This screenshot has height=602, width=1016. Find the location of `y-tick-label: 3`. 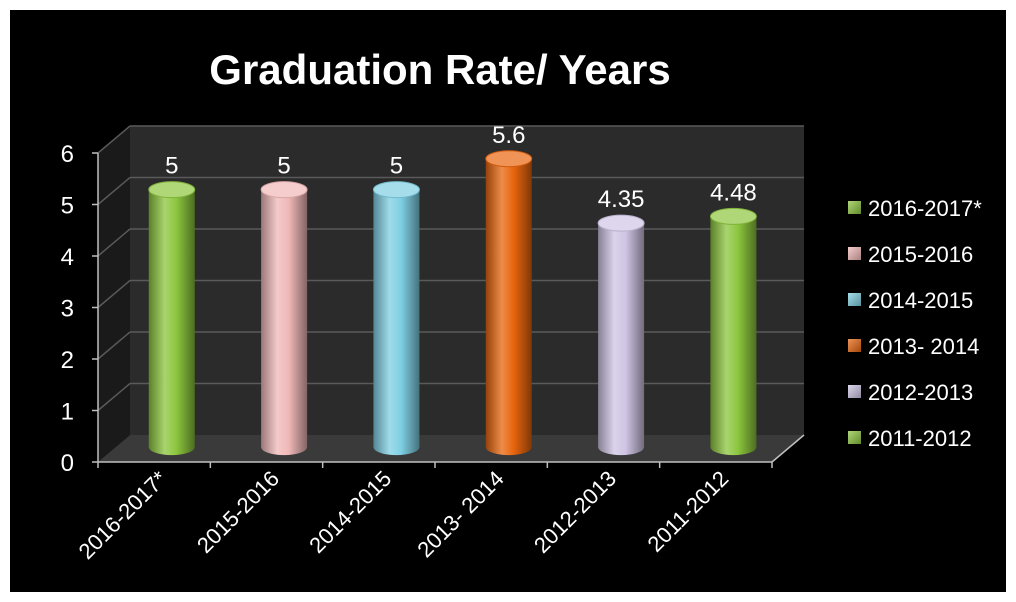

y-tick-label: 3 is located at coordinates (67, 309).